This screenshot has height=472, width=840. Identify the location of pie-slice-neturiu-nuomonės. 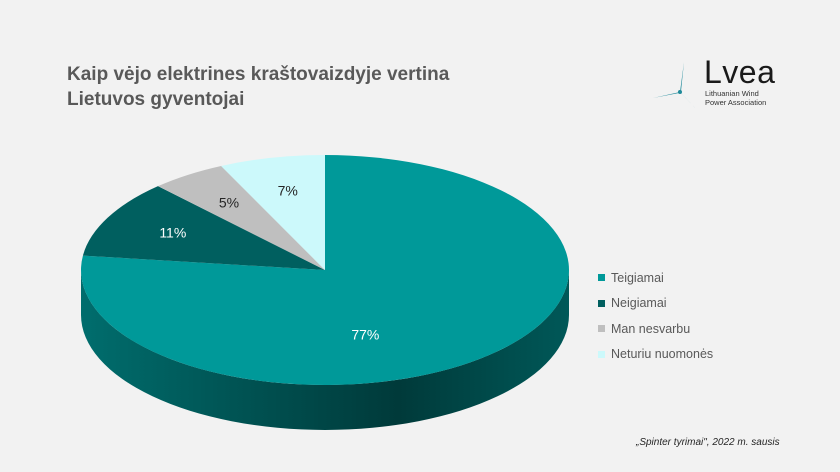
(273, 212).